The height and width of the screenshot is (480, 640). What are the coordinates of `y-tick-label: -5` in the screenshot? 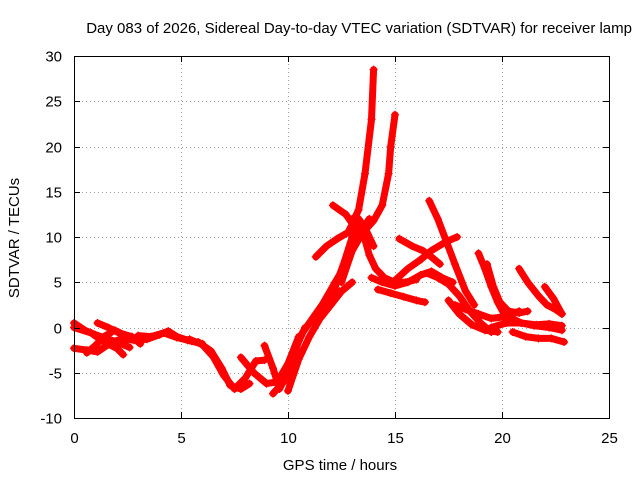 It's located at (55, 374).